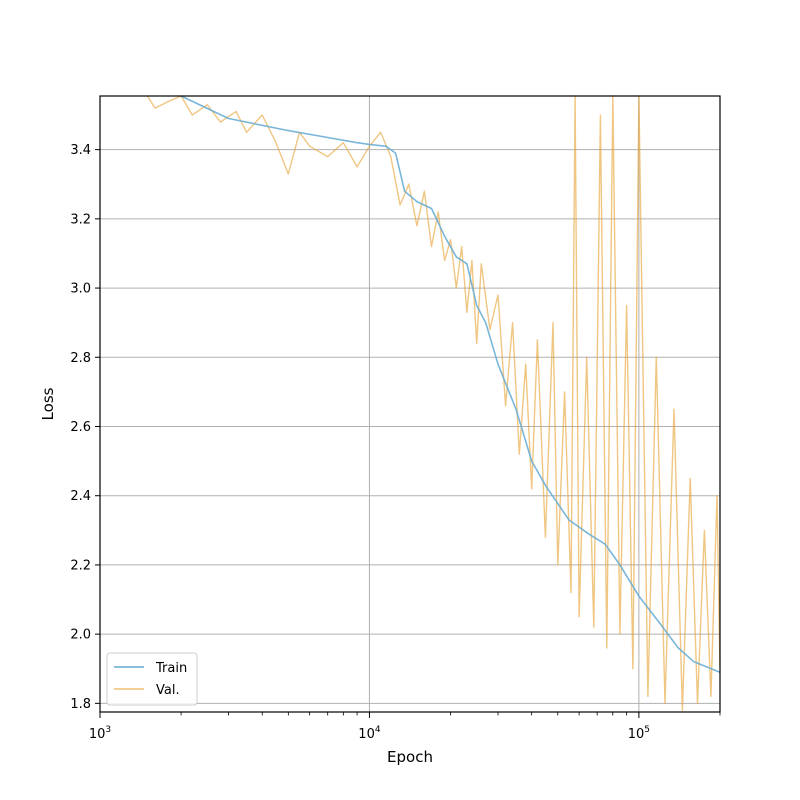  Describe the element at coordinates (80, 358) in the screenshot. I see `y-tick-label: 2.8` at that location.